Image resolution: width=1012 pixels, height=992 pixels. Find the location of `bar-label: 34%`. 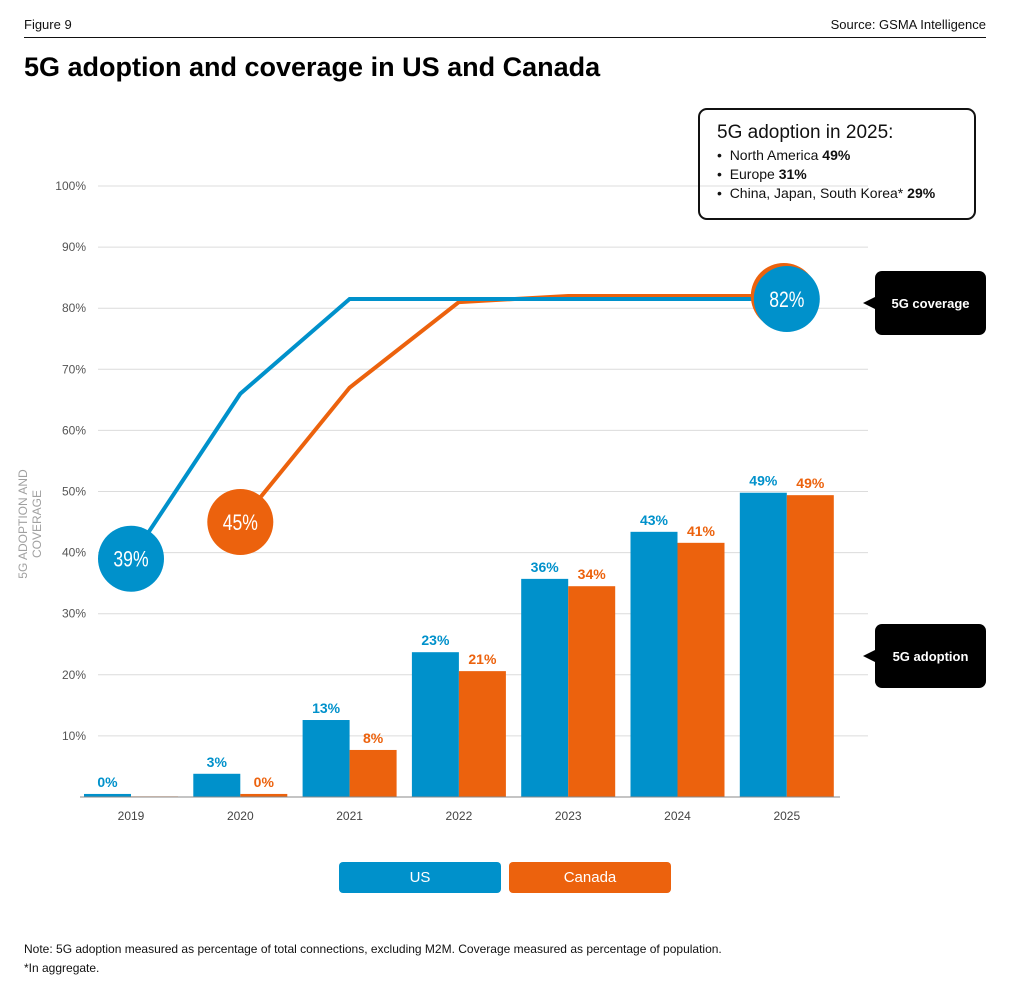

bar-label: 34% is located at coordinates (592, 574).